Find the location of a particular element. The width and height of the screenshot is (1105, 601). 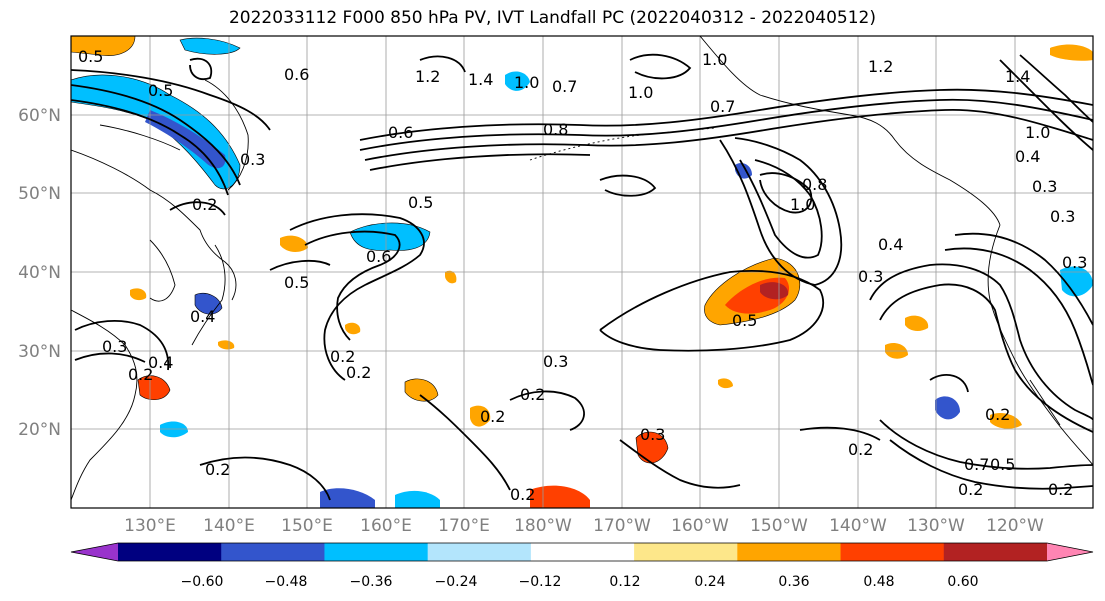

lon-tick-label: 140°W is located at coordinates (858, 526).